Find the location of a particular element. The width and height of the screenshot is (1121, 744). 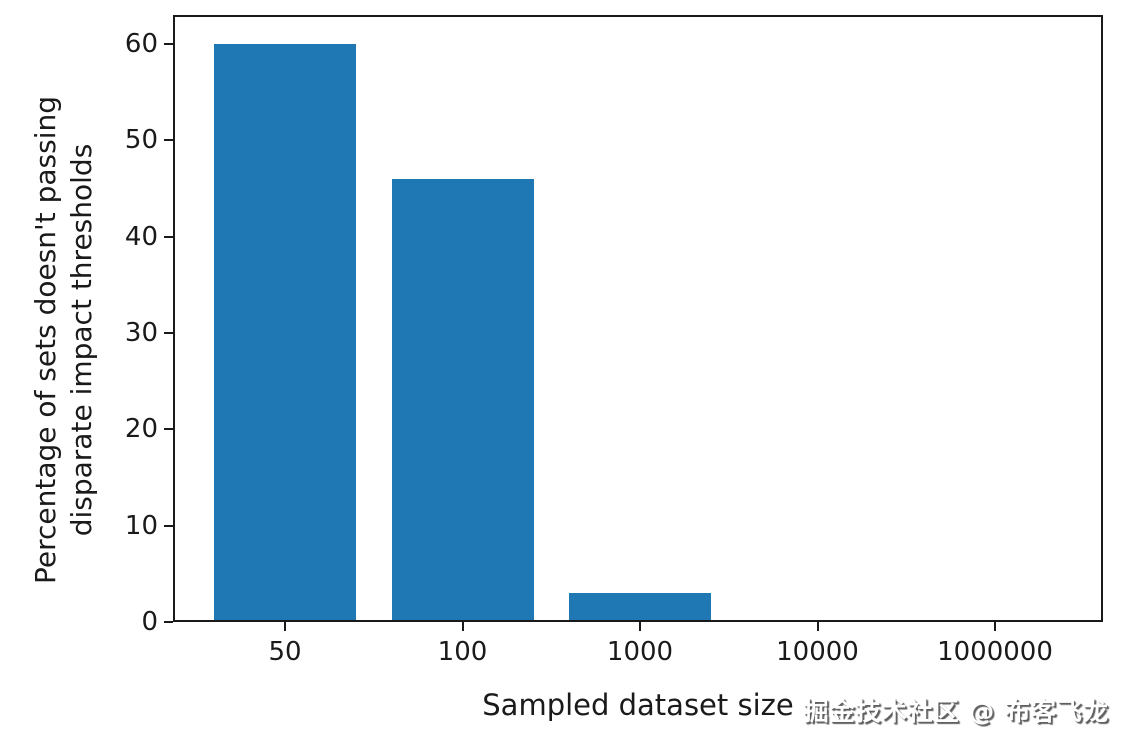

watermark-text: 掘金技术社区 @ 布客飞龙 is located at coordinates (956, 711).